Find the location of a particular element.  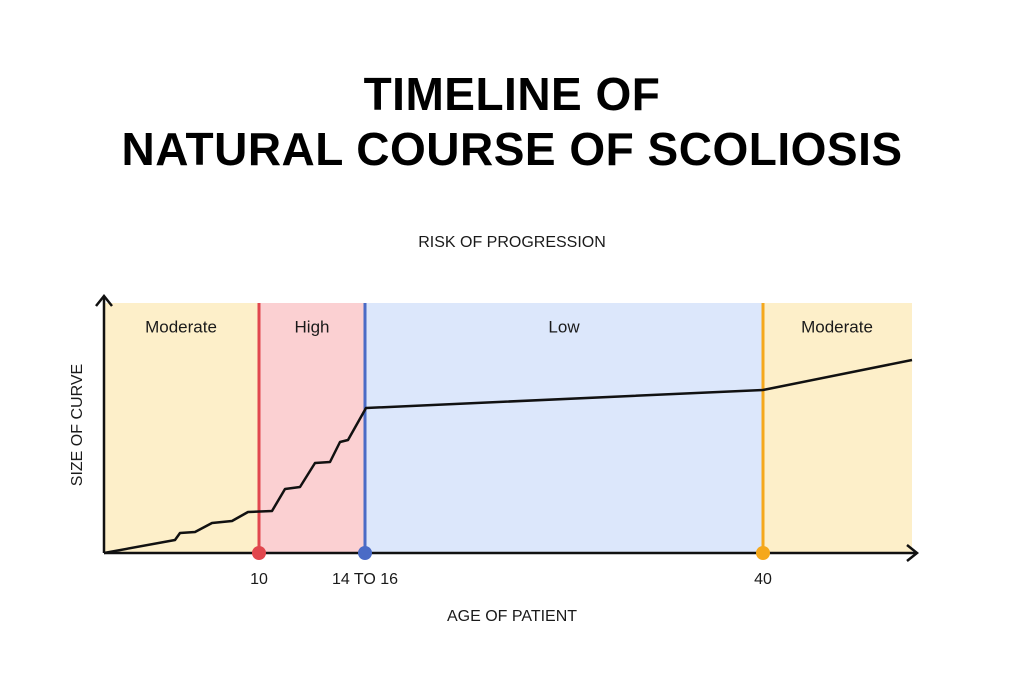

zone-low is located at coordinates (564, 428).